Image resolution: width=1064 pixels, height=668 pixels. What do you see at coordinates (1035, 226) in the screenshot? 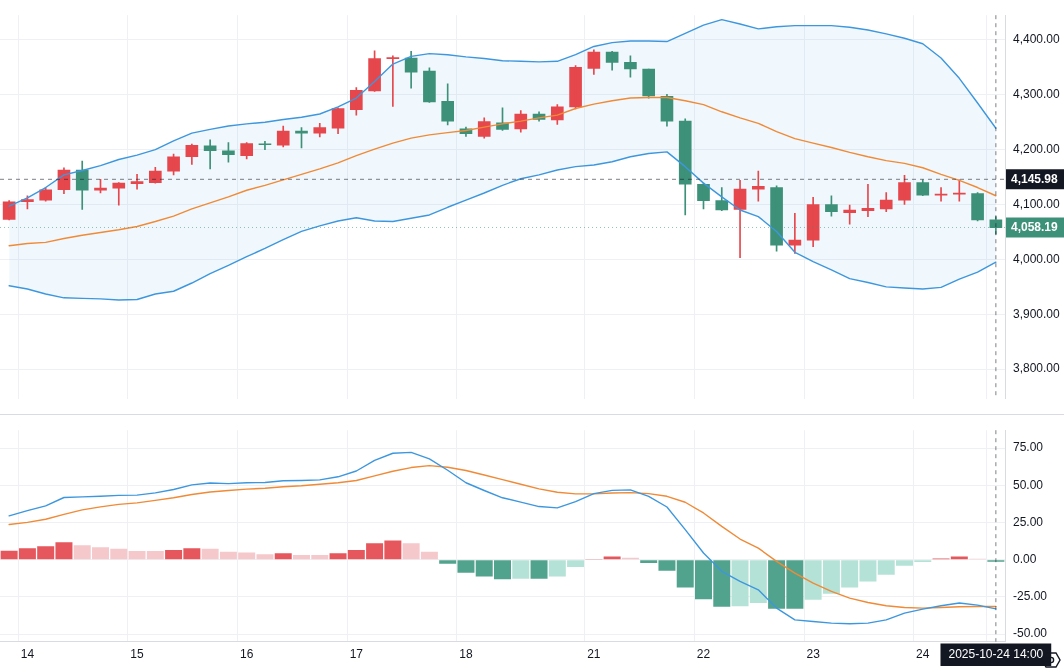
I see `ref-line-label: 4,058.19` at bounding box center [1035, 226].